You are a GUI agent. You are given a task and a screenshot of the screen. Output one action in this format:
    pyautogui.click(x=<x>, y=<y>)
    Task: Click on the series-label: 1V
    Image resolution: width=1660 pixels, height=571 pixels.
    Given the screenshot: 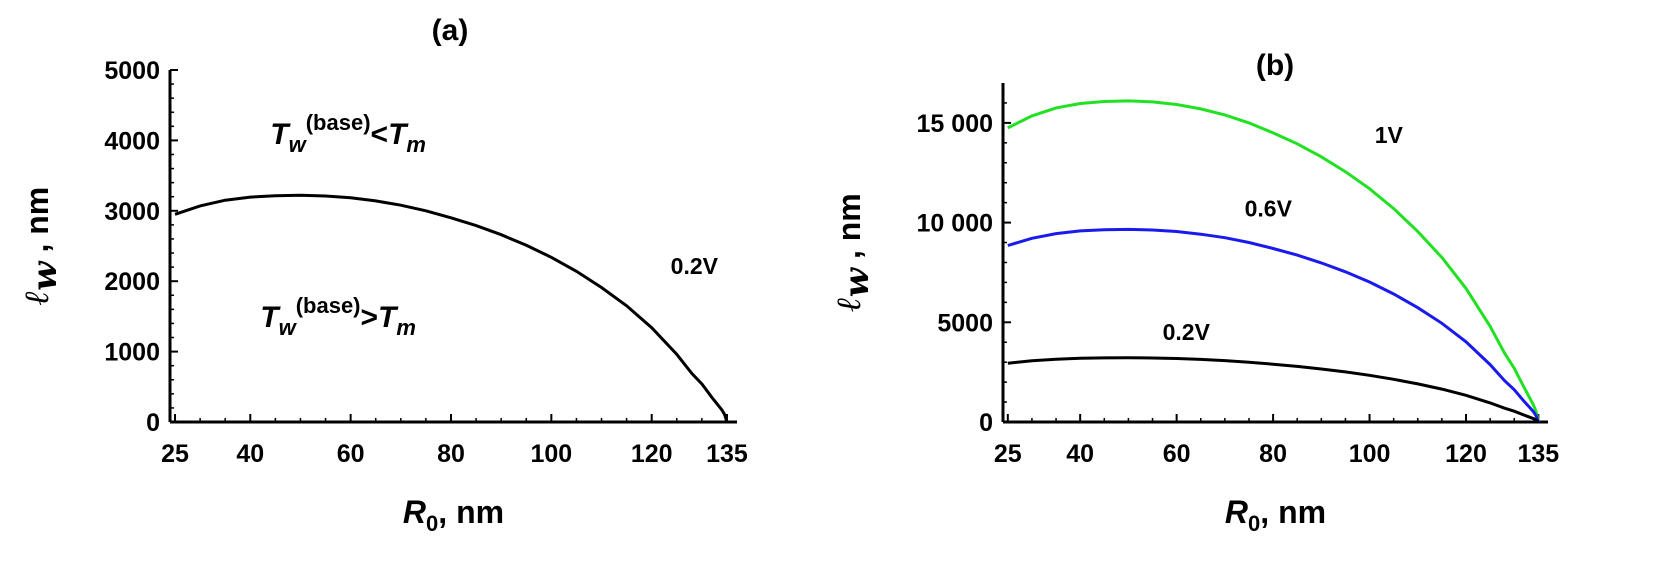 What is the action you would take?
    pyautogui.click(x=1389, y=135)
    